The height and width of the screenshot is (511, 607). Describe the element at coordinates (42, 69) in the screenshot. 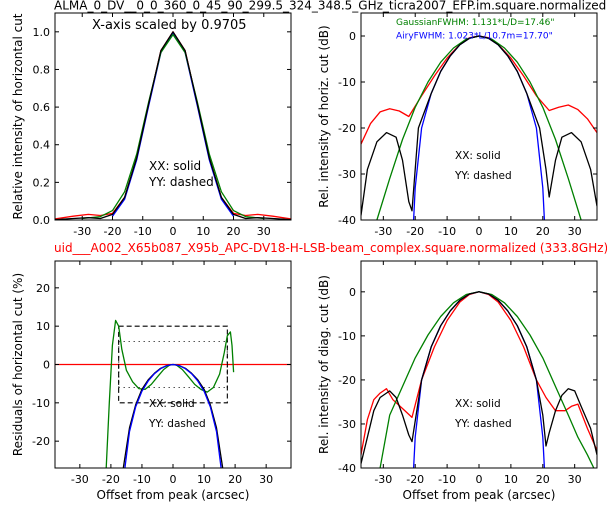

I see `y-tick-label: 0.8` at that location.